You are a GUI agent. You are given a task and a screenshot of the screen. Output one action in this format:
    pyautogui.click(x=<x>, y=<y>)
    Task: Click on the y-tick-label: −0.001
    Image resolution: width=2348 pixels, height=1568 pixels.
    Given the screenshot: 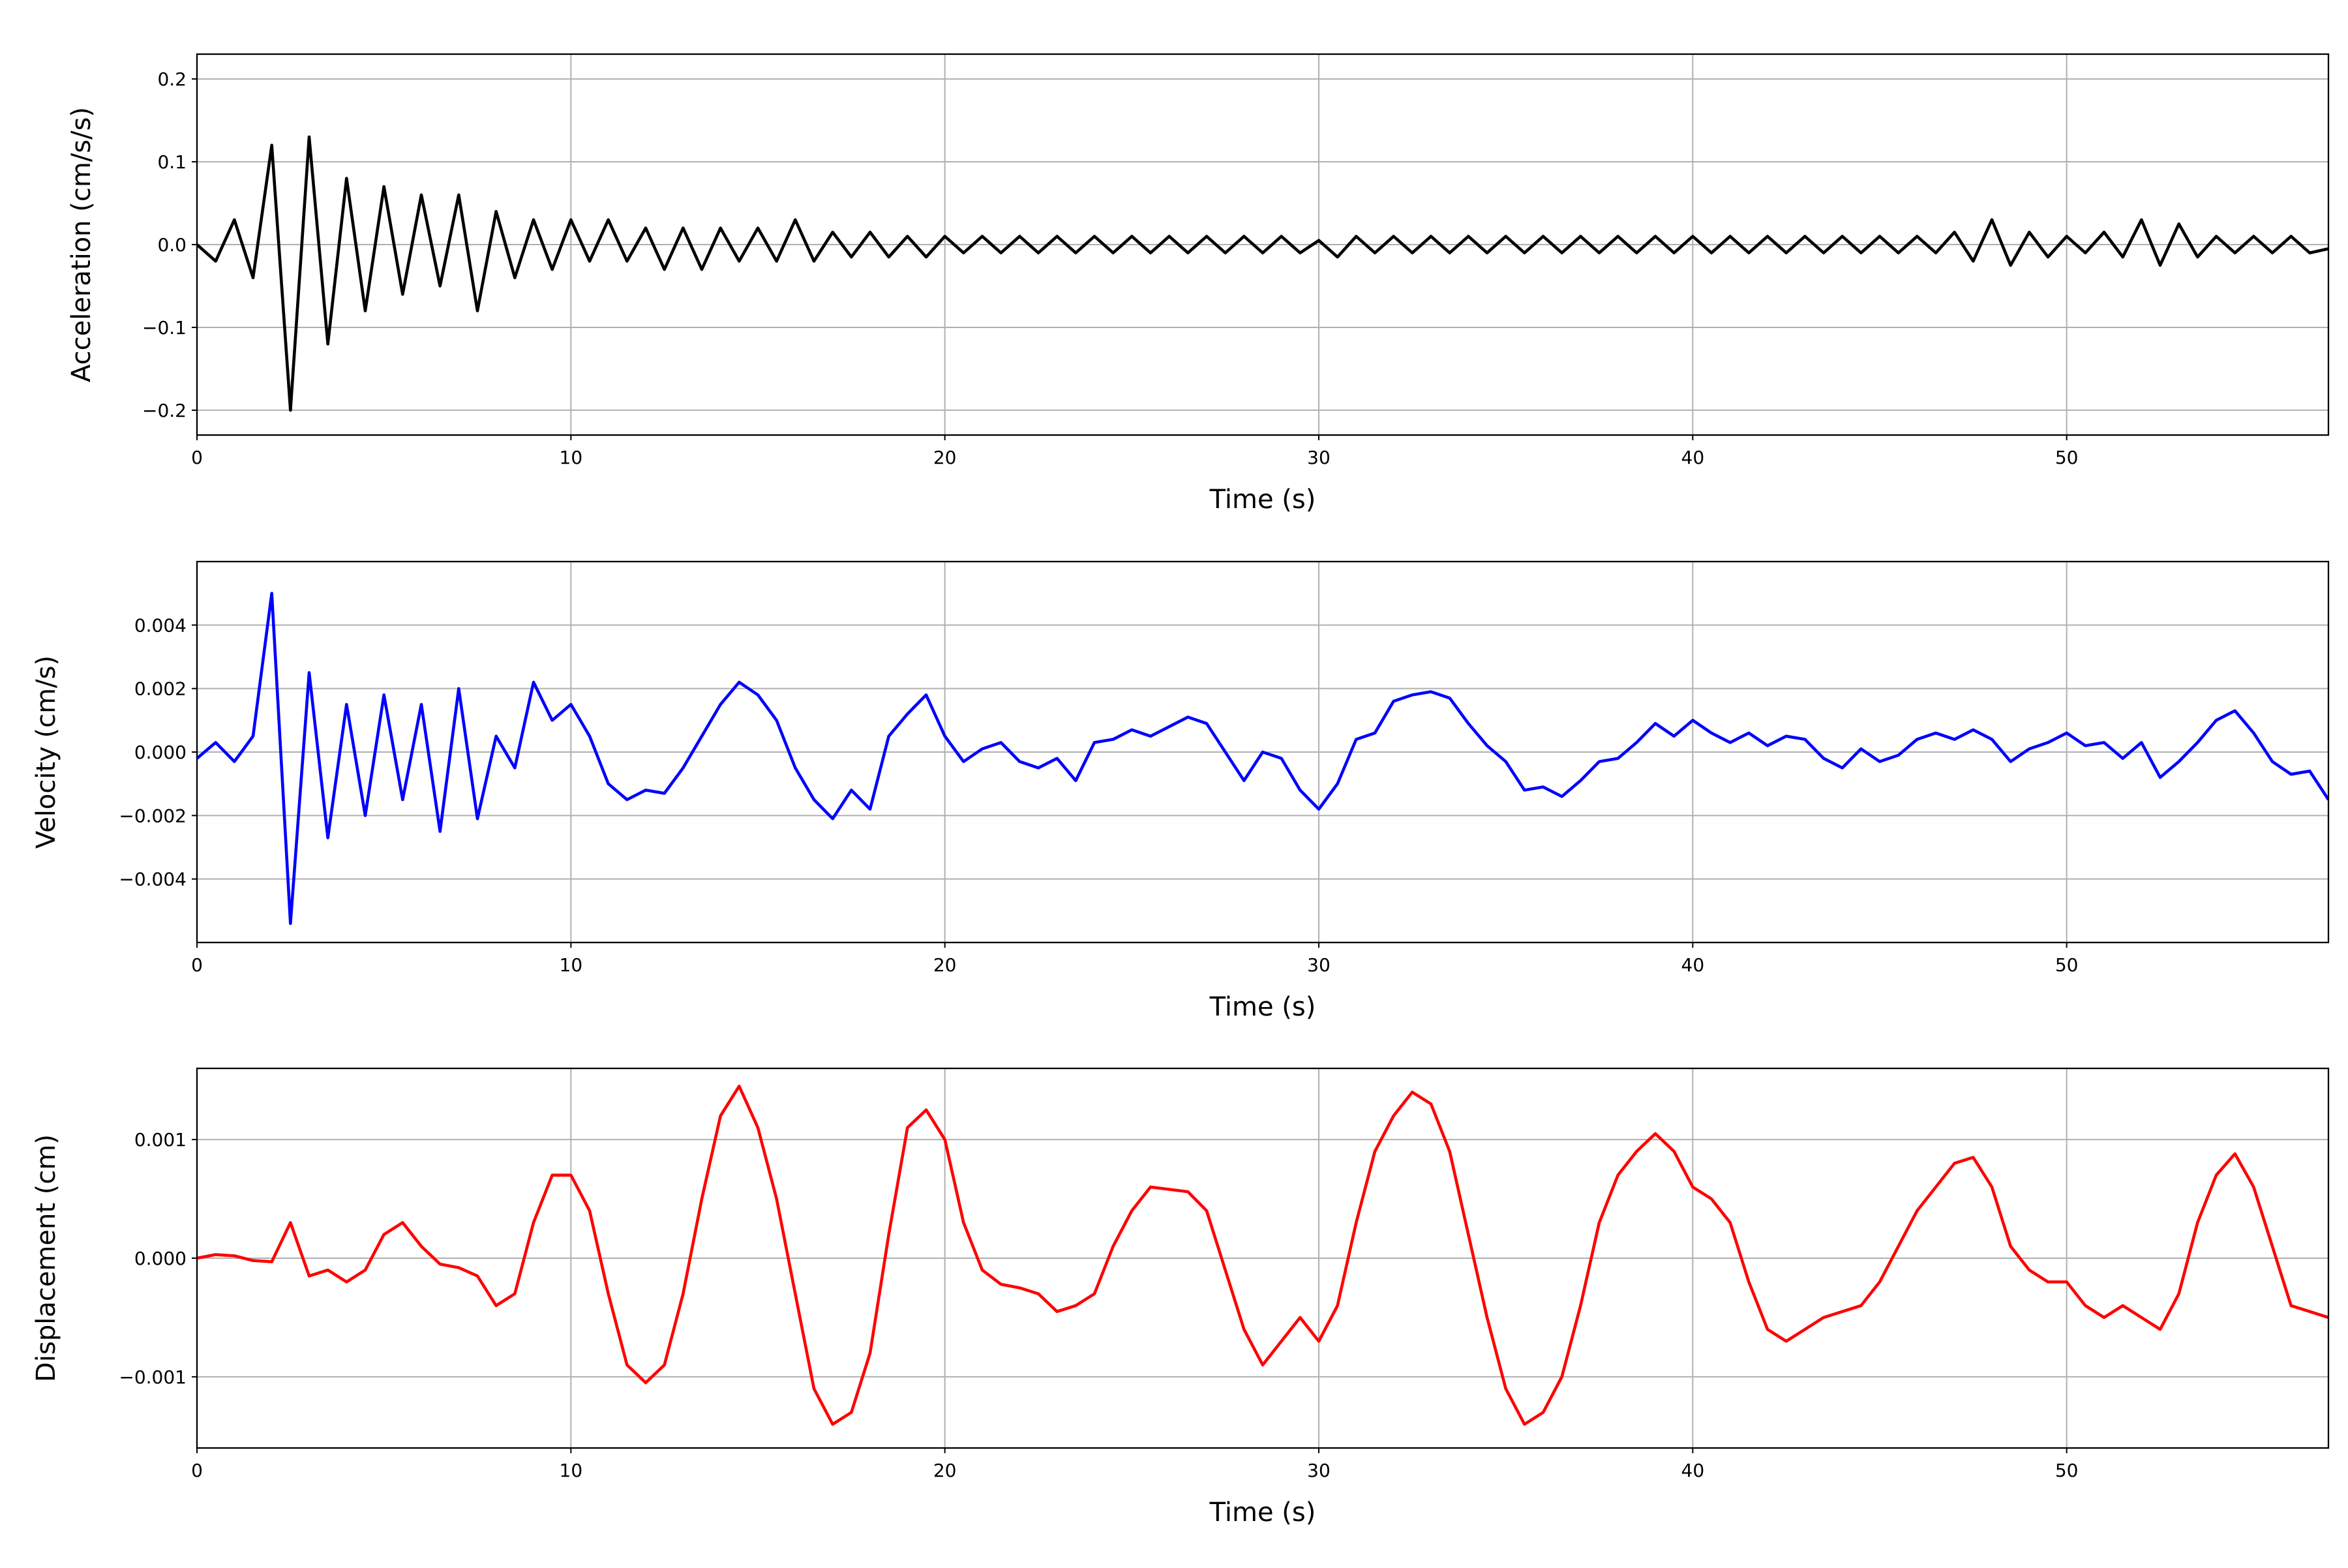 What is the action you would take?
    pyautogui.click(x=153, y=1377)
    